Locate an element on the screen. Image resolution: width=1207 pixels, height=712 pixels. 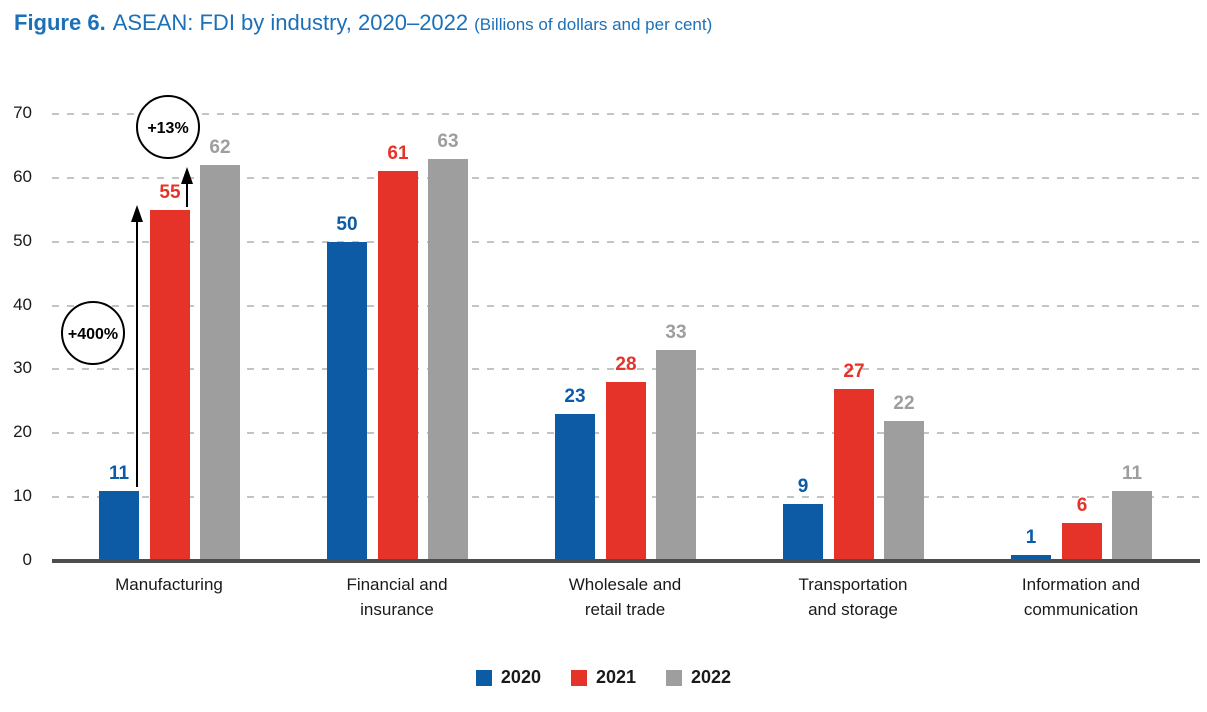
legend-item-2021: 2021 is located at coordinates (603, 677).